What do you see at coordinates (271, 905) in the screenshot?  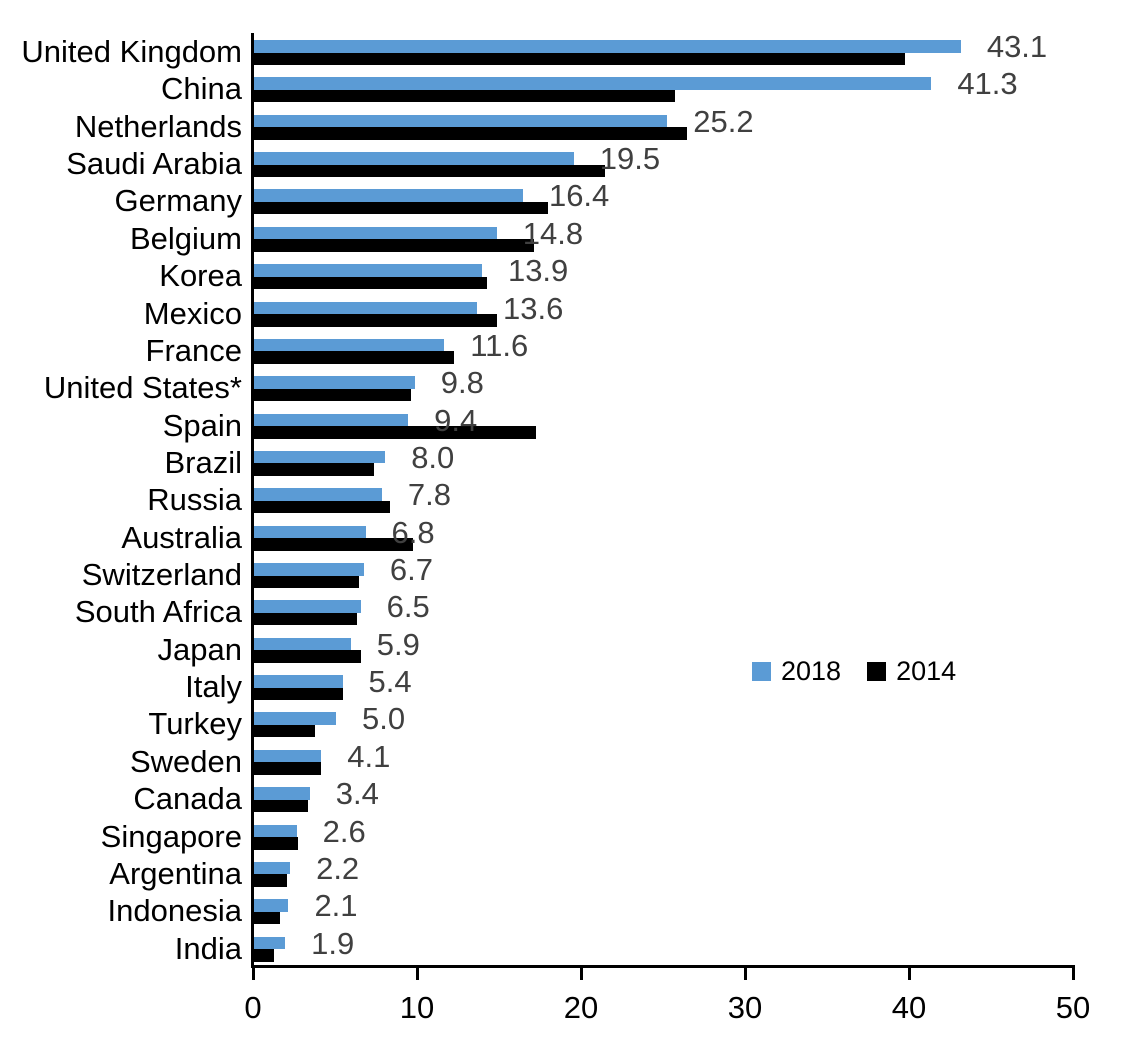 I see `bar-2018-indonesia` at bounding box center [271, 905].